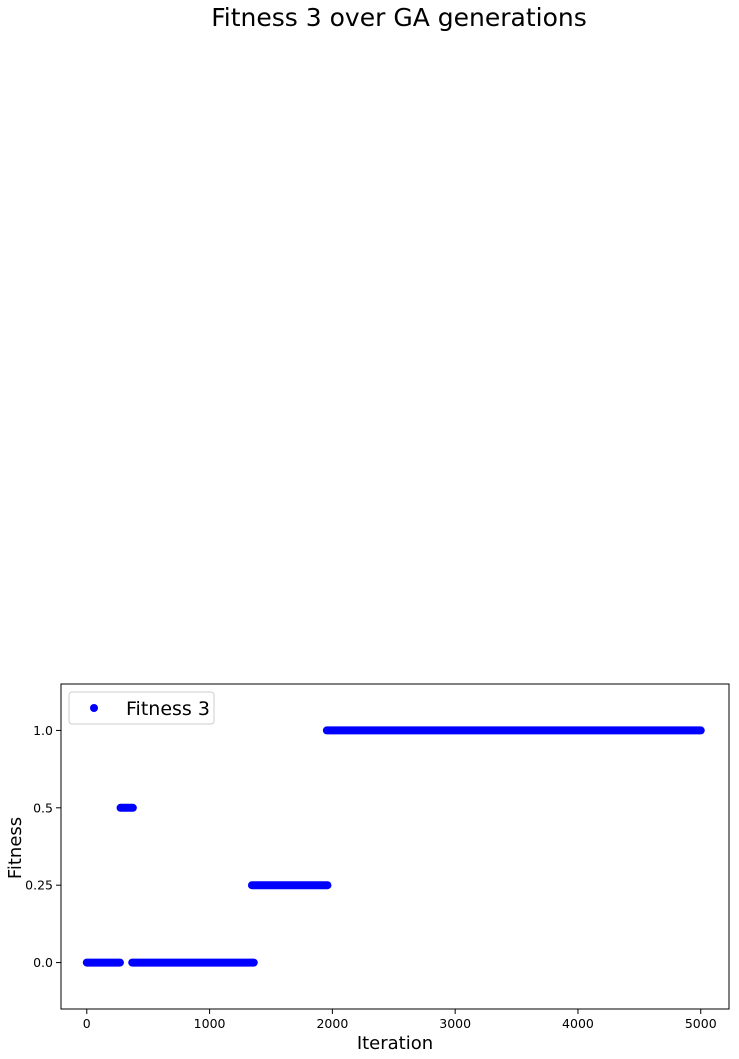  What do you see at coordinates (15, 848) in the screenshot?
I see `y-axis-label: Fitness` at bounding box center [15, 848].